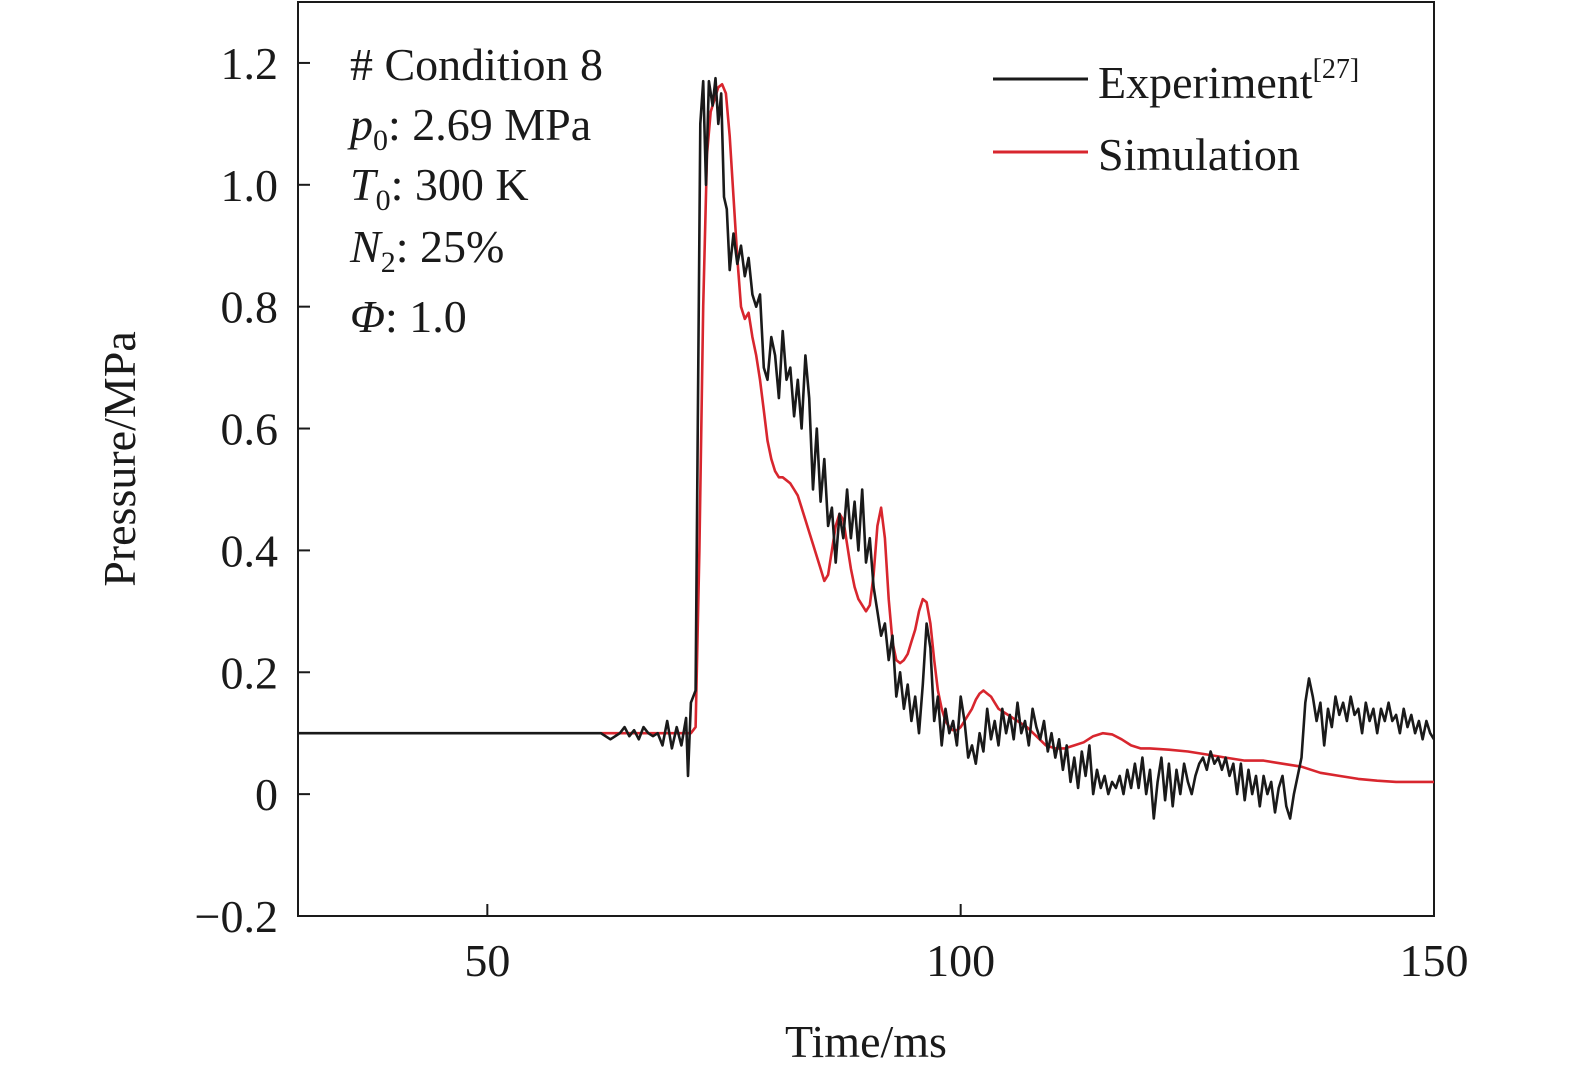  What do you see at coordinates (250, 550) in the screenshot?
I see `y-tick-label: 0.4` at bounding box center [250, 550].